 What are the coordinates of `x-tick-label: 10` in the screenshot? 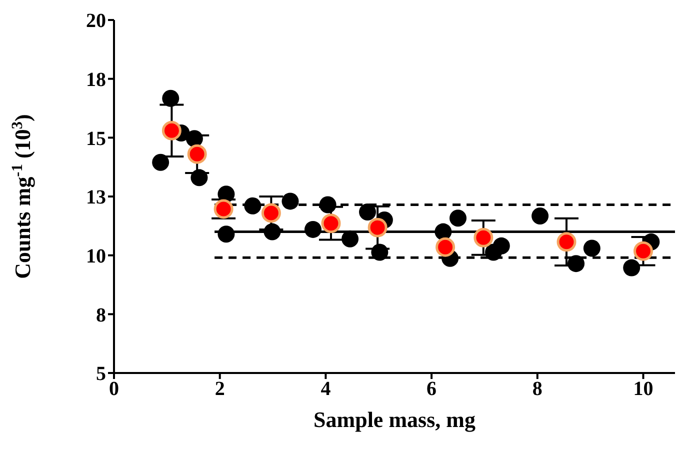 It's located at (643, 389).